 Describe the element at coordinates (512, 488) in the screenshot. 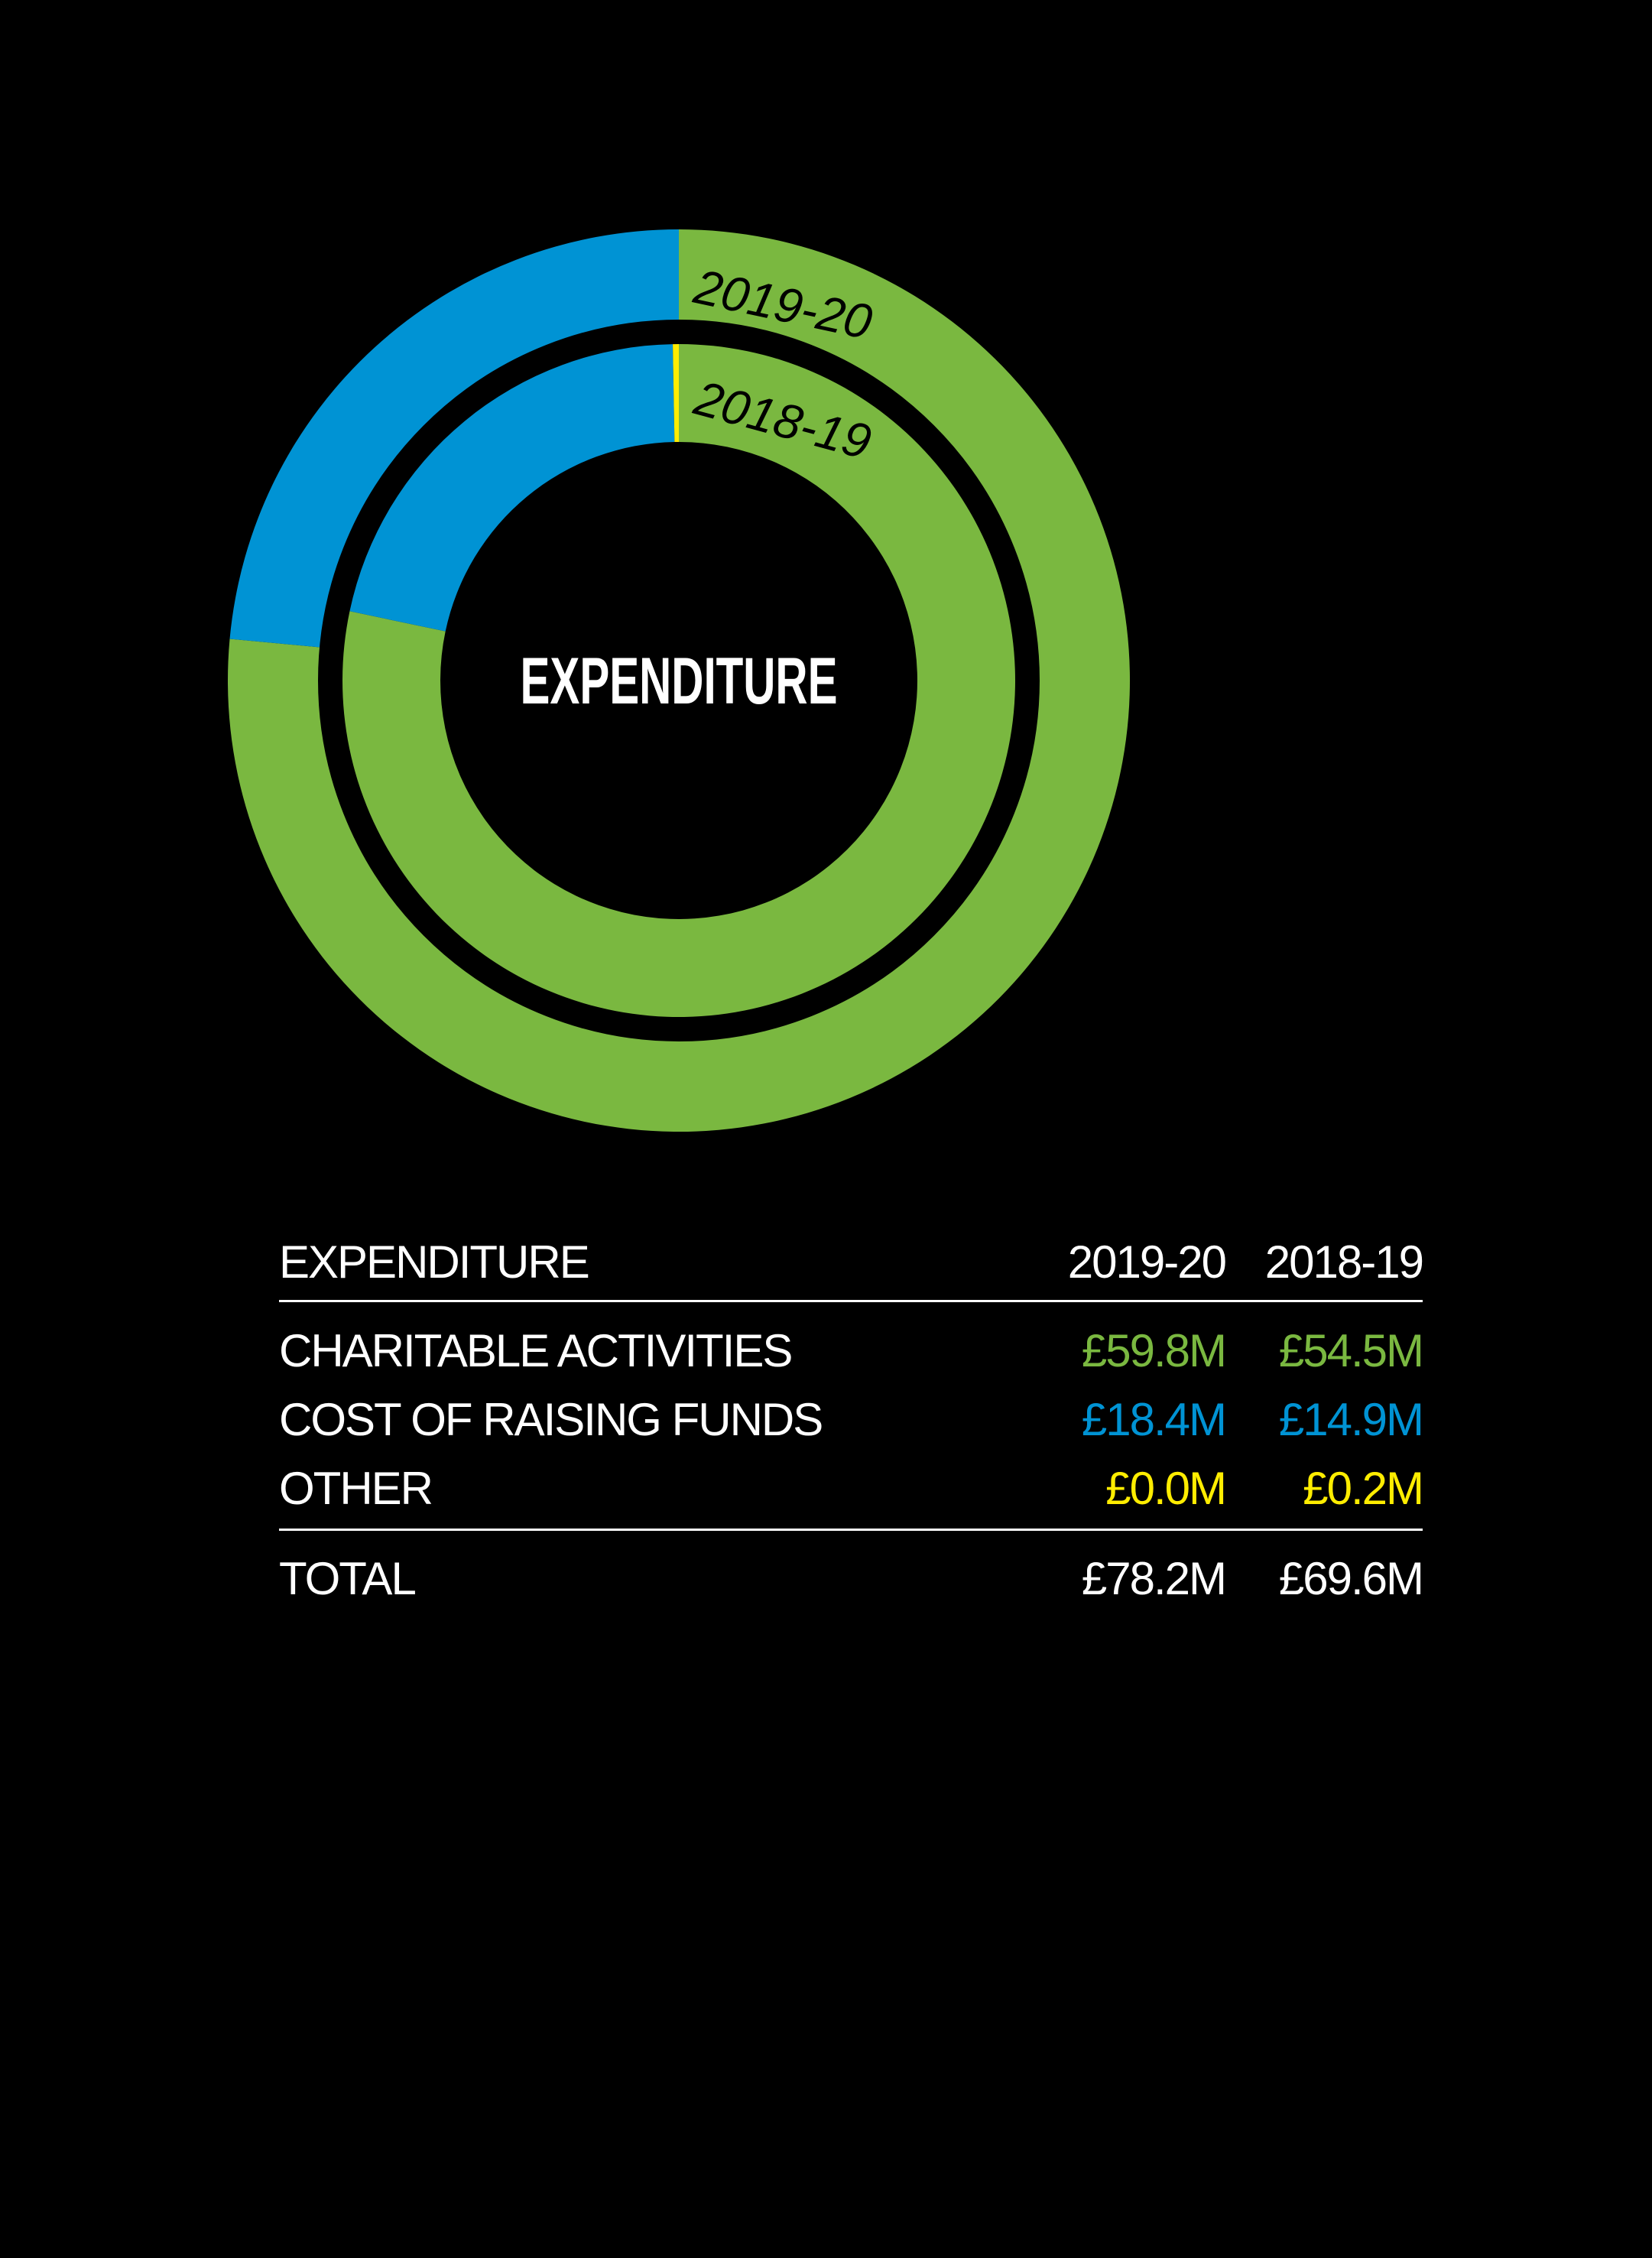

I see `inner-slice-cost-of-raising-funds` at that location.